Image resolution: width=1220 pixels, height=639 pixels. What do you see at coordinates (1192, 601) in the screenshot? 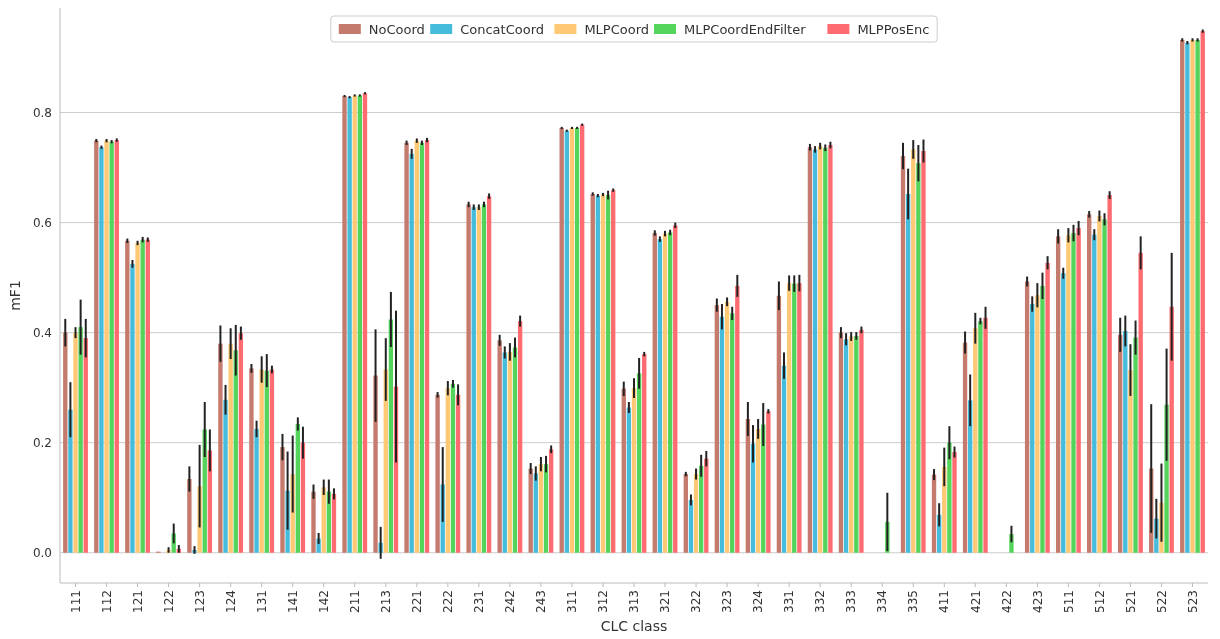
I see `x-tick-label: 523` at bounding box center [1192, 601].